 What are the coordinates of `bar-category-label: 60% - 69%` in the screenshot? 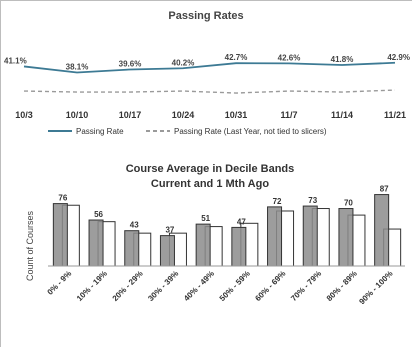 It's located at (270, 286).